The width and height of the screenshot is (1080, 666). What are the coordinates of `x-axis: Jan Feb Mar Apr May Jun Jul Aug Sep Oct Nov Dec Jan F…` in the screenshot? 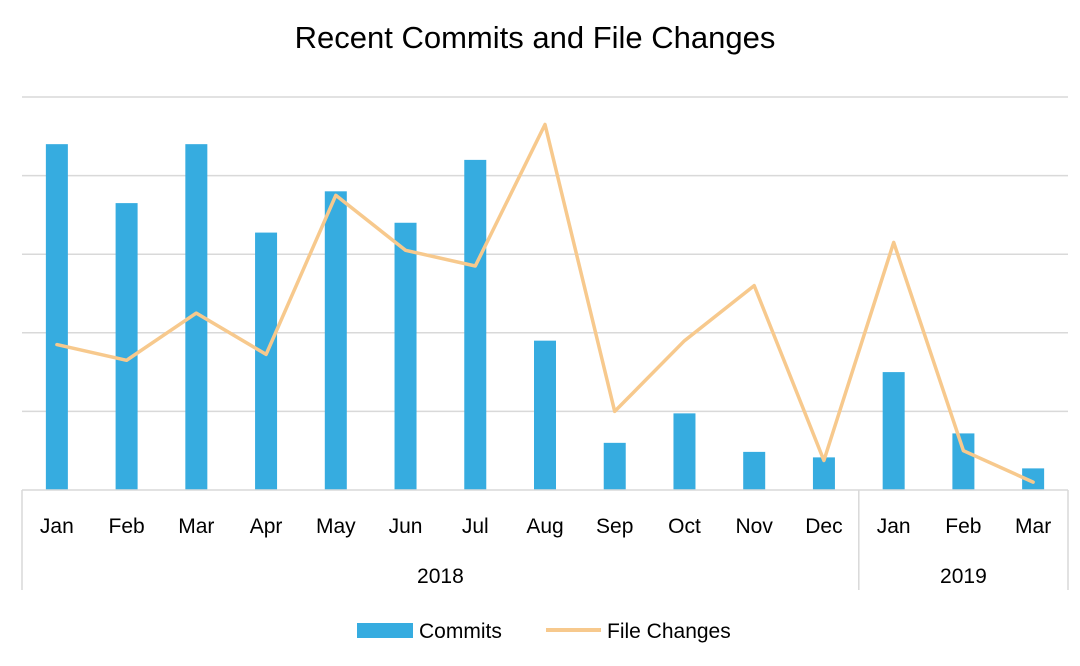 It's located at (545, 539).